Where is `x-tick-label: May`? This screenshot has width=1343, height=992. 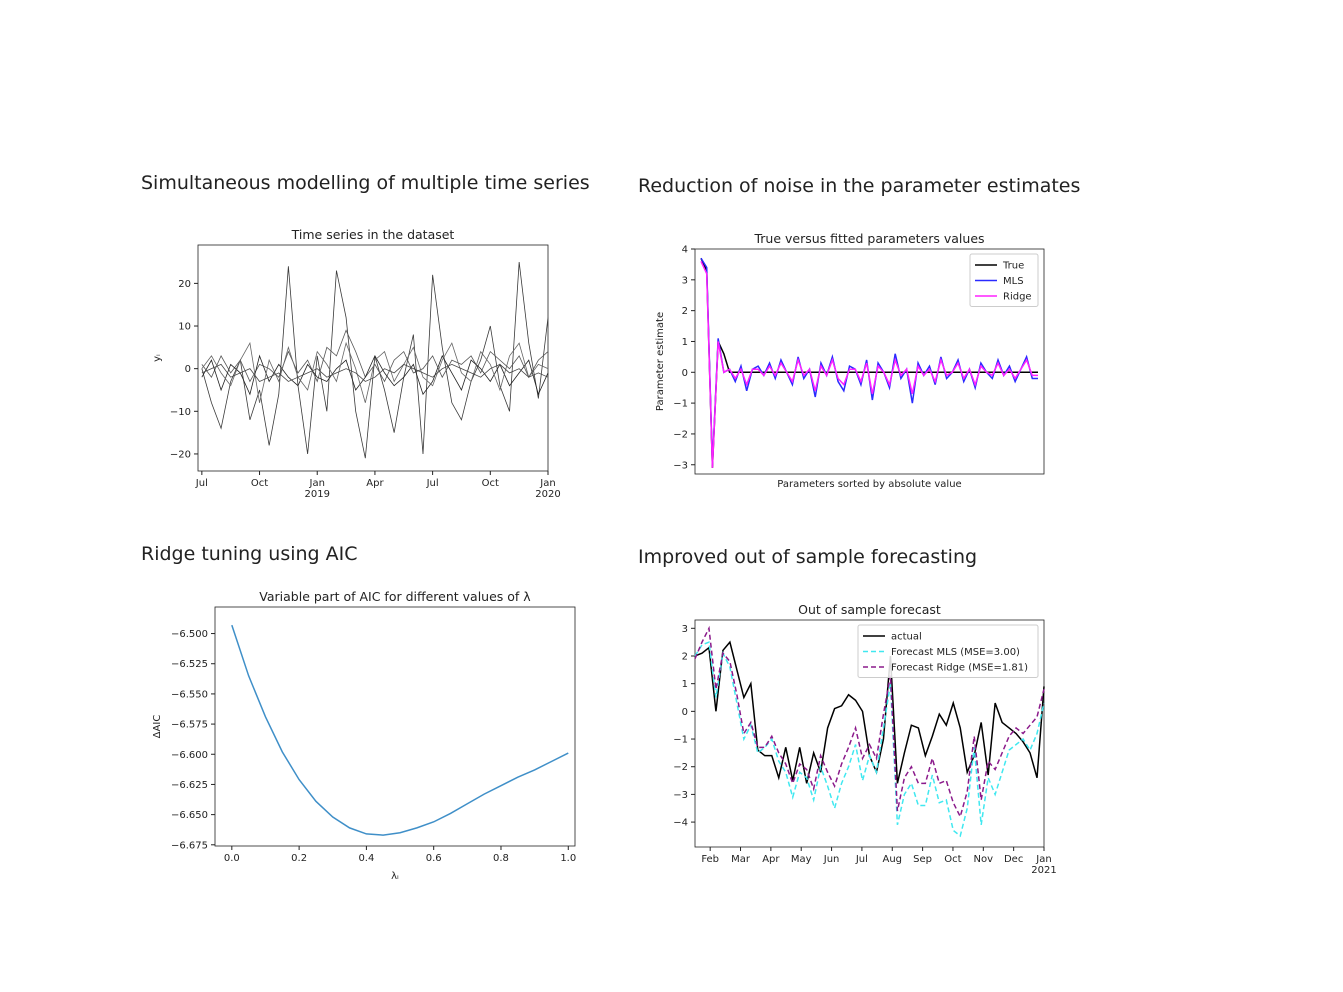
x-tick-label: May is located at coordinates (801, 859).